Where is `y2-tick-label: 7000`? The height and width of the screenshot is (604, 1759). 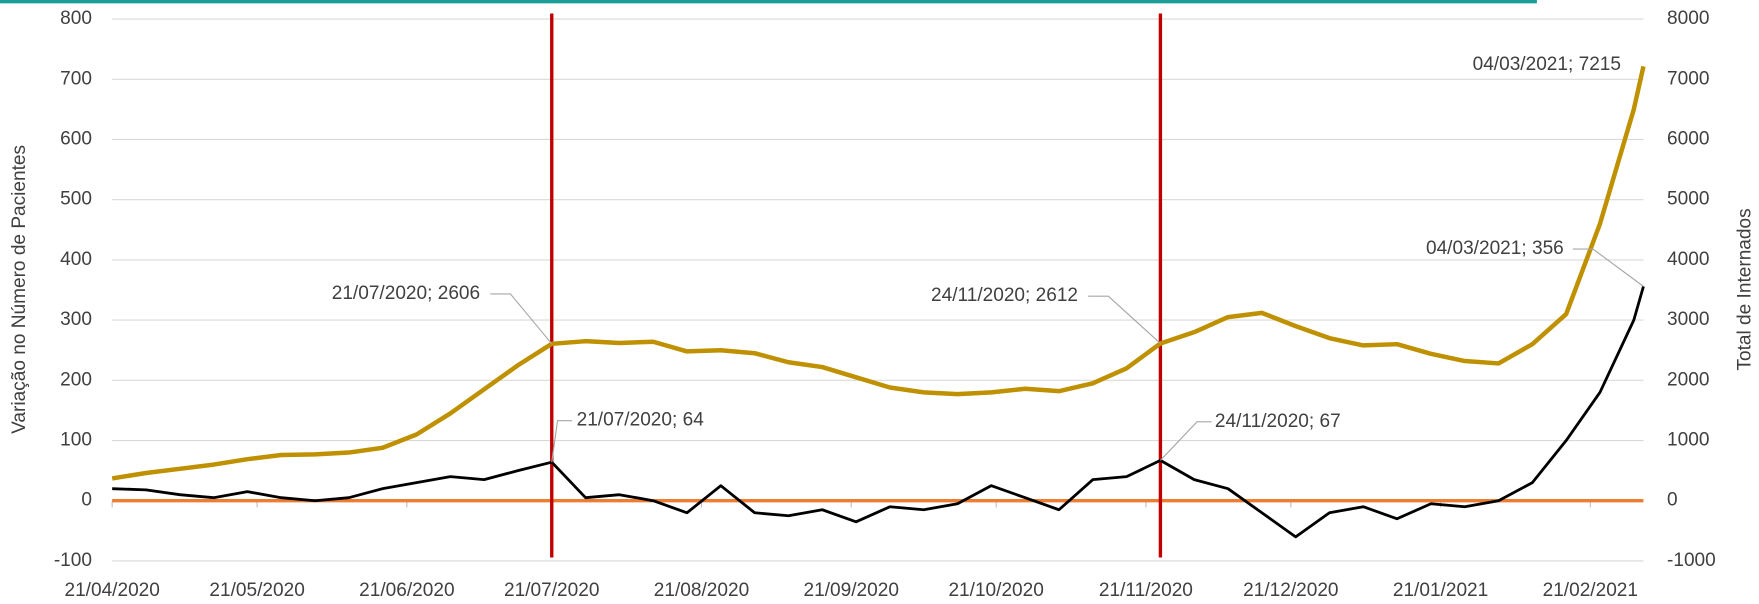
y2-tick-label: 7000 is located at coordinates (1688, 78).